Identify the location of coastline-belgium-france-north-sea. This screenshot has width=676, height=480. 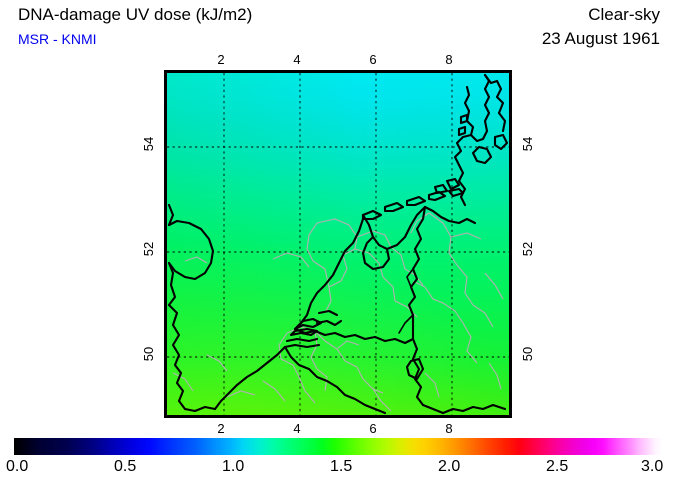
(250, 378).